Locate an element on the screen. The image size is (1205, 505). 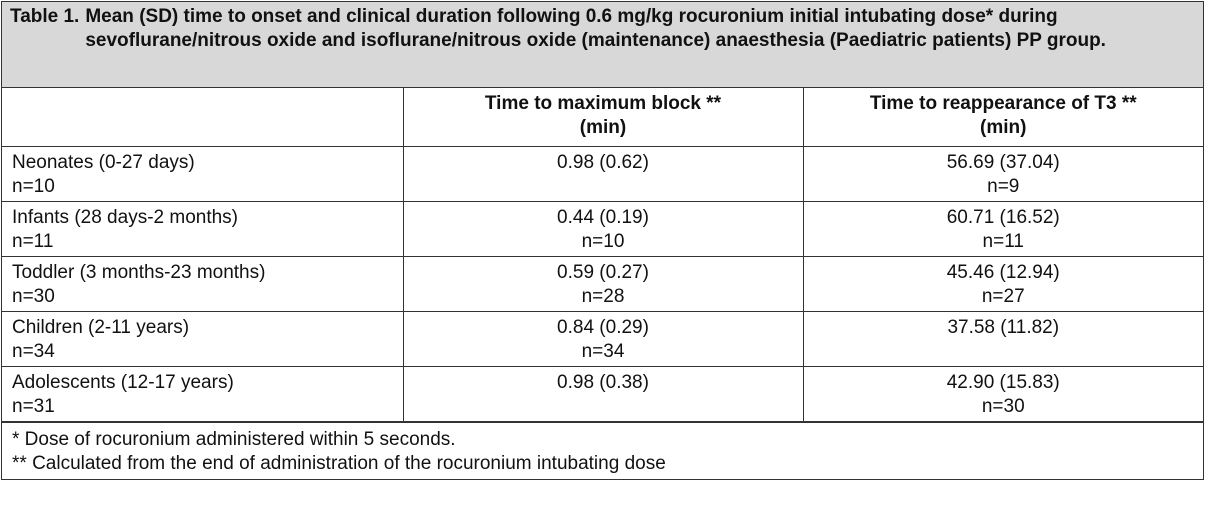
cell-line: Children (2-11 years) is located at coordinates (101, 327).